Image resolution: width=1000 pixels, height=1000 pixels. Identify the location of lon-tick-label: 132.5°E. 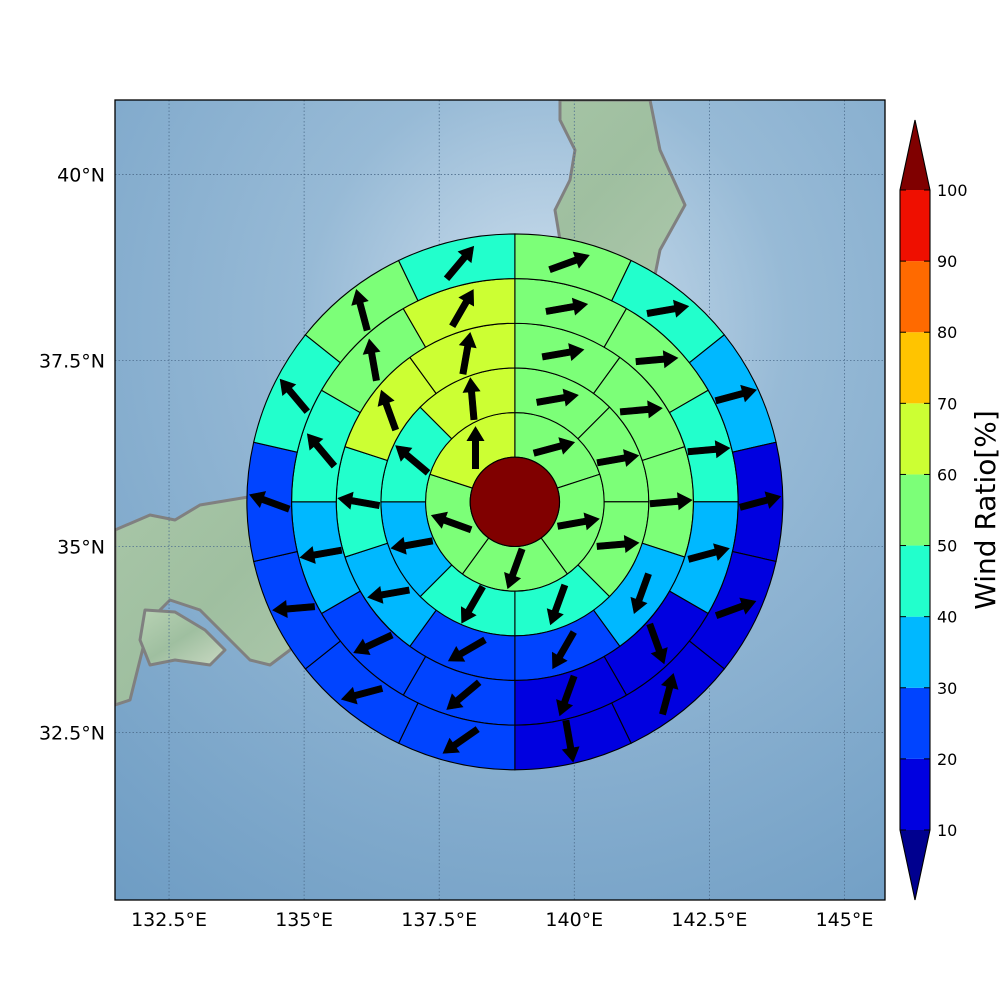
(169, 920).